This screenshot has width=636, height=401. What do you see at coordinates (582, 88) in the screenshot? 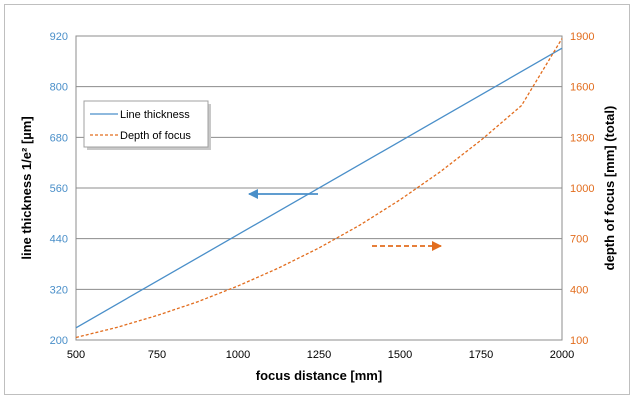
I see `y-right-tick-label: 1600` at bounding box center [582, 88].